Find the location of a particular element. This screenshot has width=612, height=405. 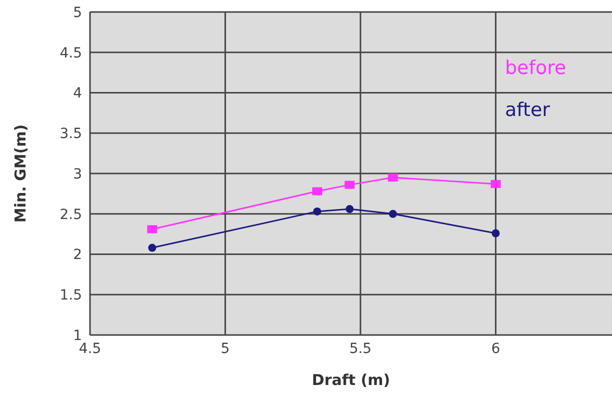

y-tick-label: 5 is located at coordinates (77, 12).